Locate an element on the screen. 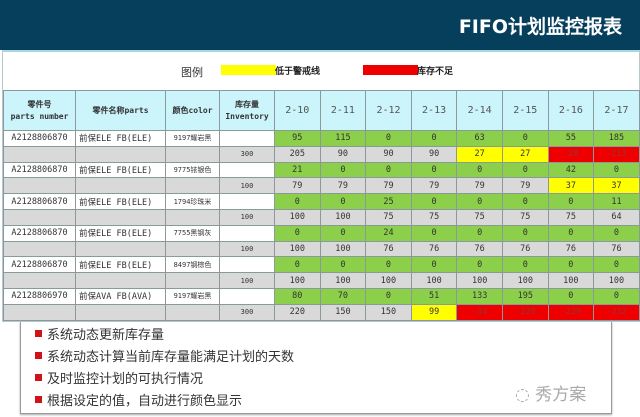 The height and width of the screenshot is (417, 640). stock-cell: -229 is located at coordinates (525, 312).